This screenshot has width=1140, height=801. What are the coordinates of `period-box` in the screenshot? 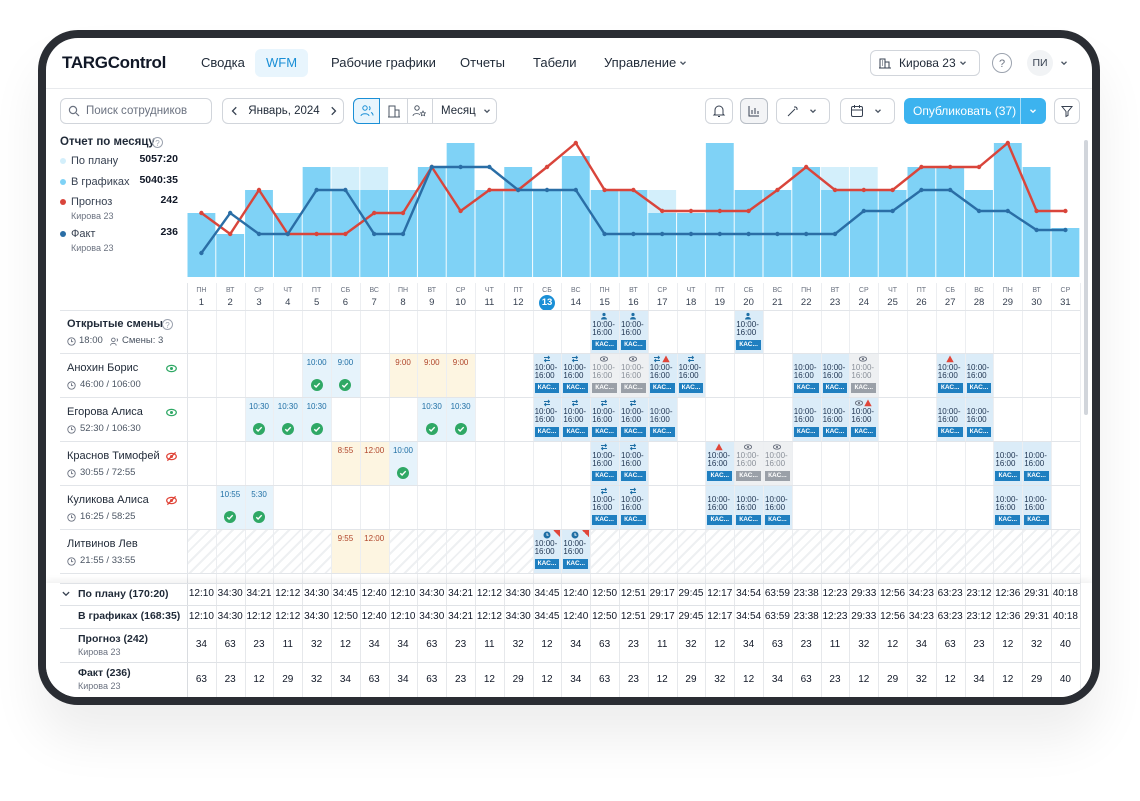 It's located at (283, 111).